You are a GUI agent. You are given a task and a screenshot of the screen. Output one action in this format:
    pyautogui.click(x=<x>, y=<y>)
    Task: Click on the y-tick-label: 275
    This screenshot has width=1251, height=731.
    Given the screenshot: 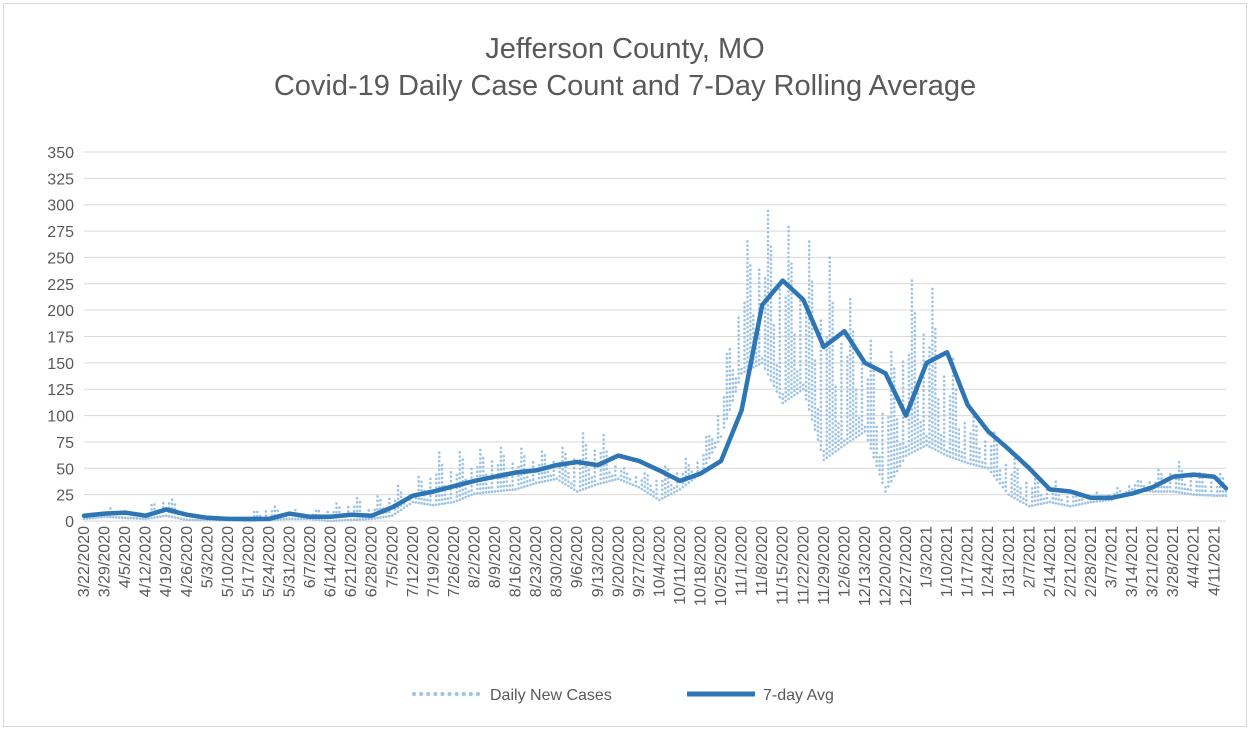 What is the action you would take?
    pyautogui.click(x=60, y=232)
    